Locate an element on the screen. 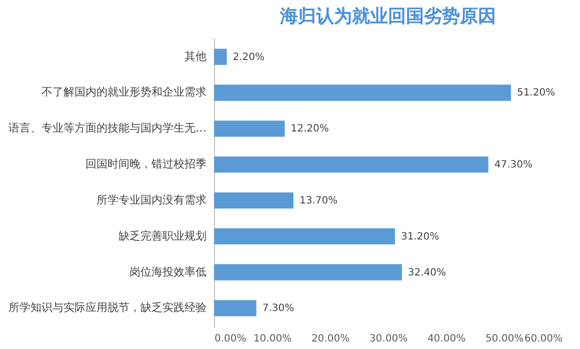  y-tick-label: 所学知识与实际应用脱节，缺乏实践经验 is located at coordinates (107, 307).